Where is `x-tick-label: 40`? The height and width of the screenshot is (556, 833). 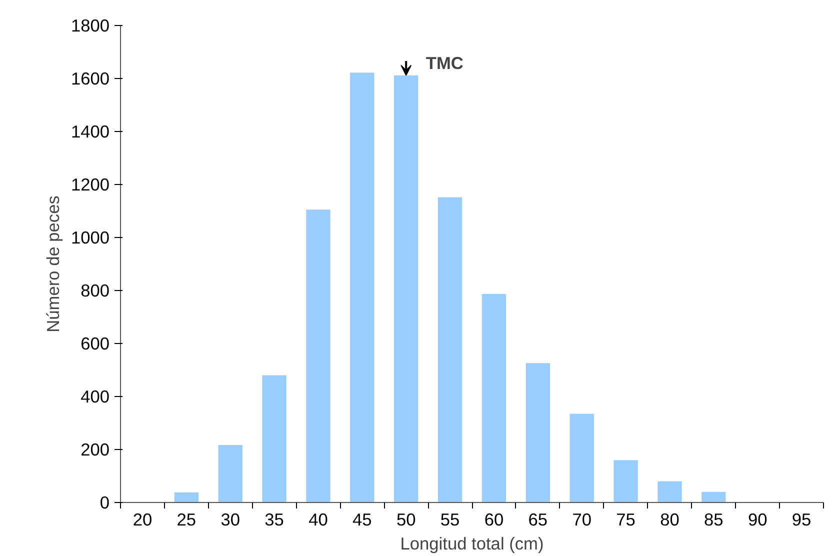
x-tick-label: 40 is located at coordinates (318, 520).